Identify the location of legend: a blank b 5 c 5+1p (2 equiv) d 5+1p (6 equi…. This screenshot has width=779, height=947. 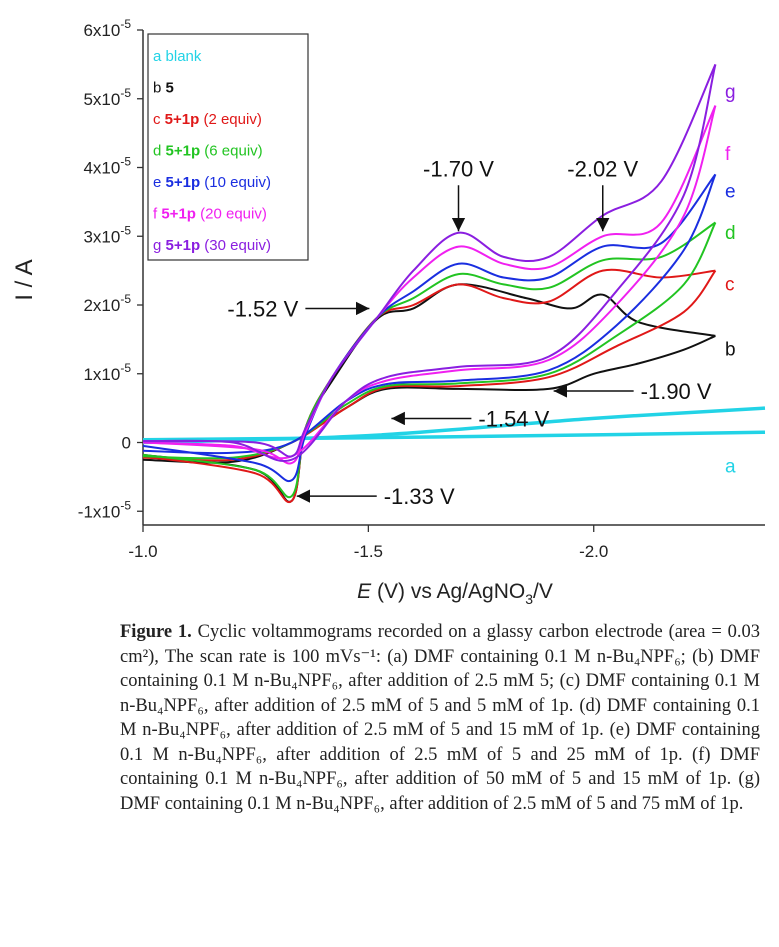
(228, 147).